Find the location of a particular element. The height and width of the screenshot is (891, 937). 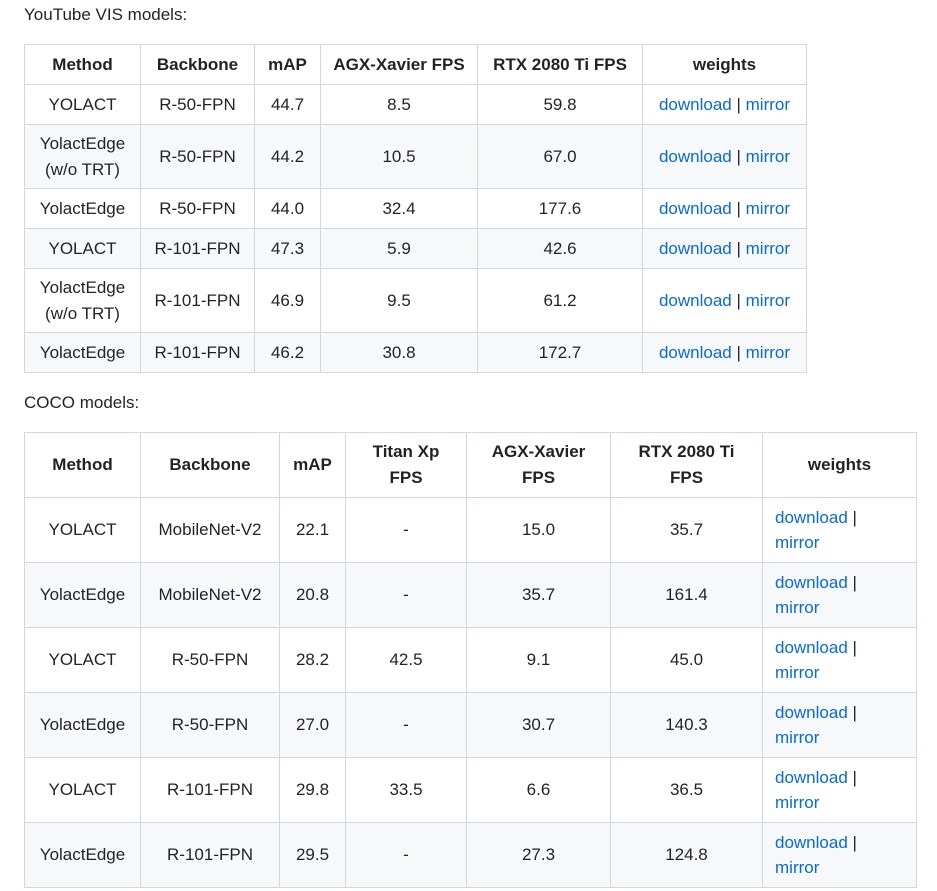

map-cell: 29.8 is located at coordinates (312, 790).